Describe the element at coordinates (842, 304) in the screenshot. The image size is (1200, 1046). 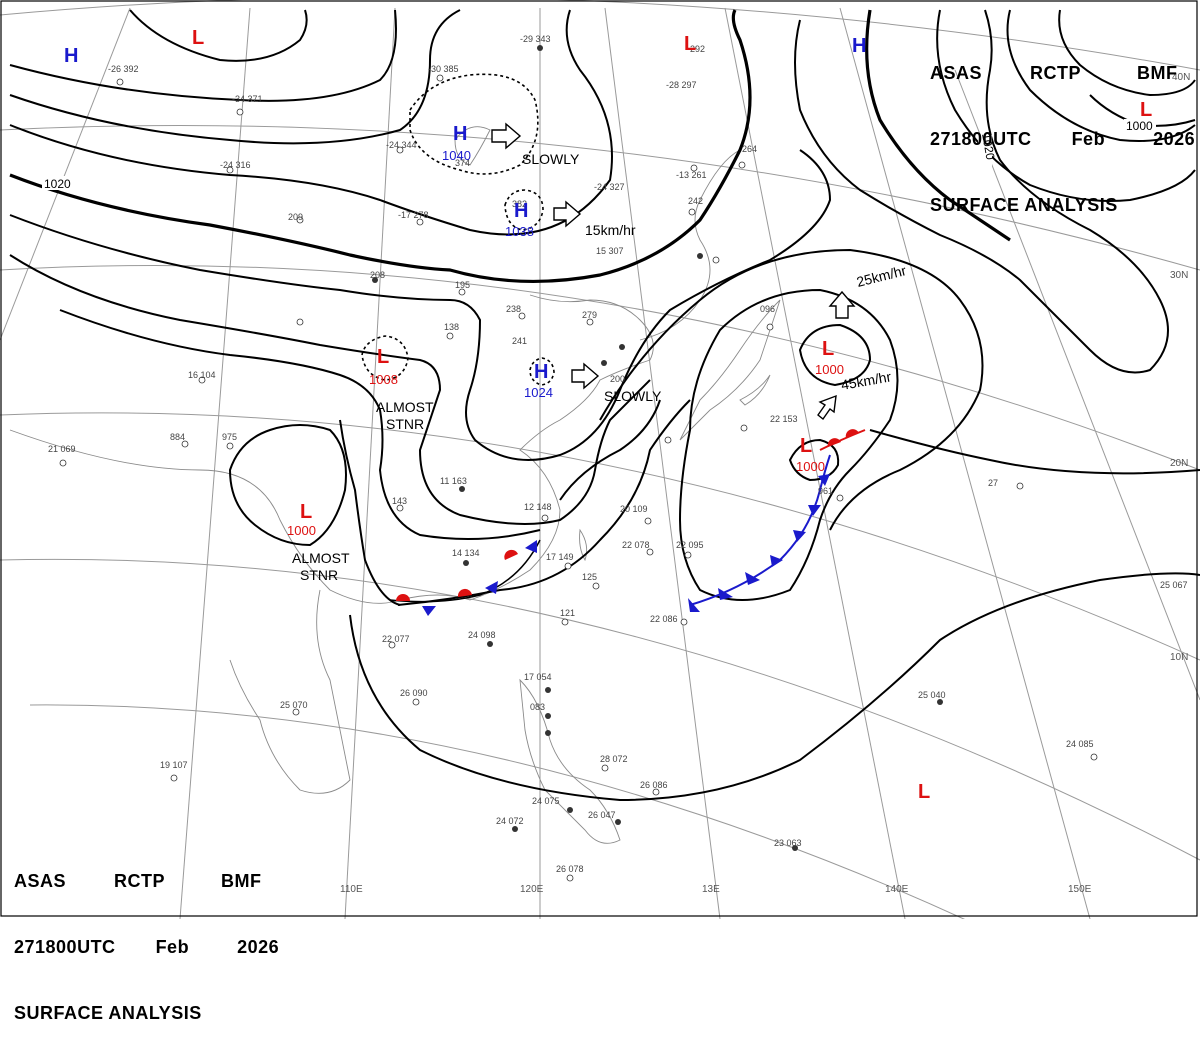
I see `motion-arrow-l1000-north` at that location.